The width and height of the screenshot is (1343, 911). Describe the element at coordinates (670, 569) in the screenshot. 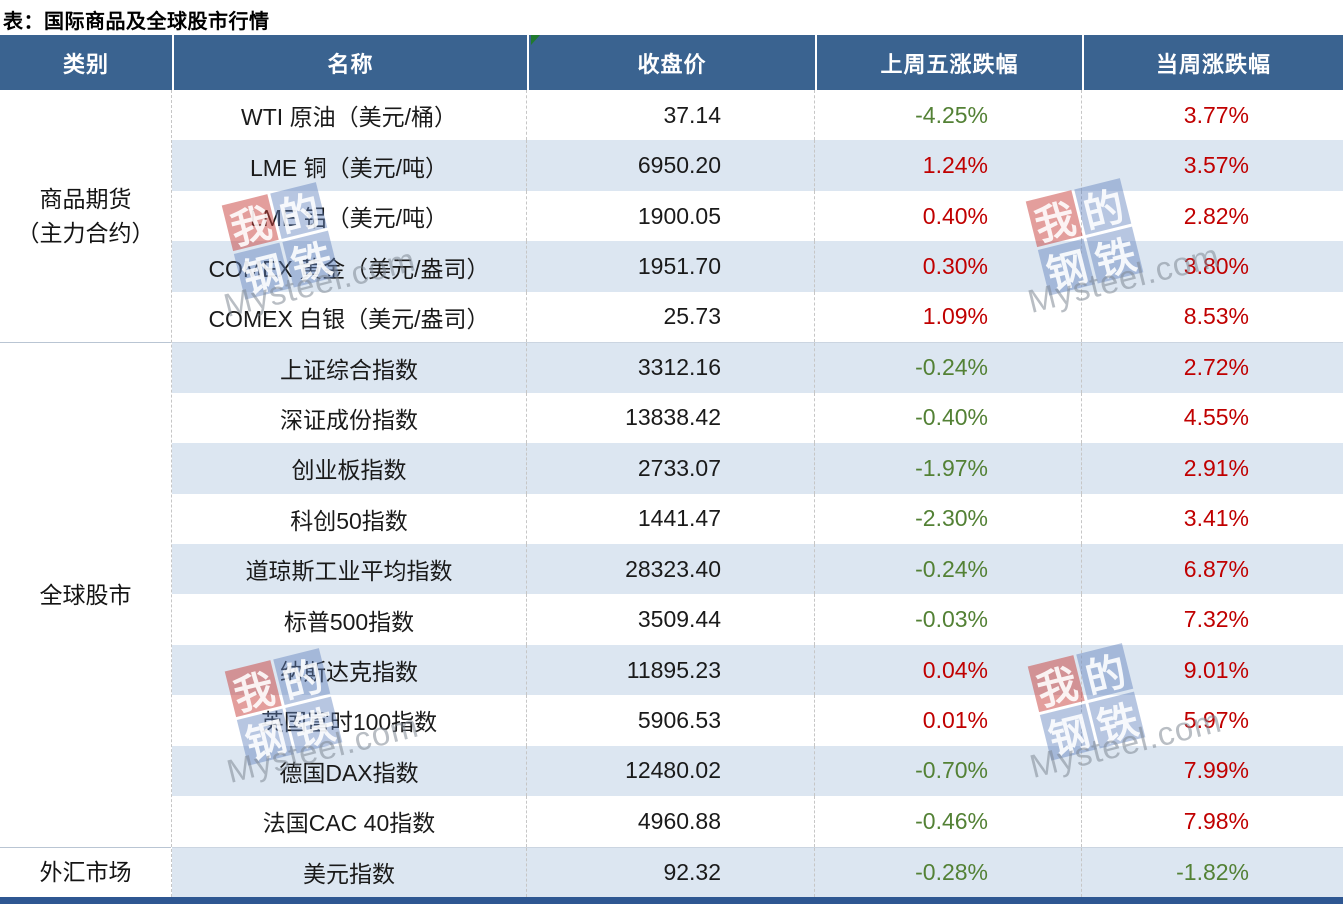

I see `cell-close-price: 28323.40` at that location.